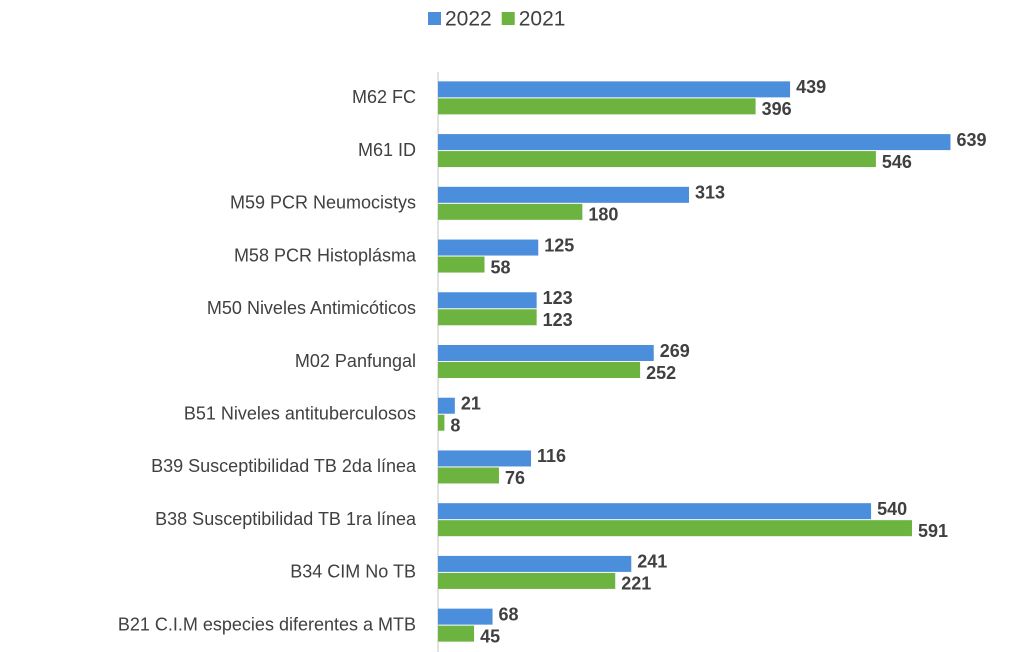  I want to click on value-label: 180, so click(603, 215).